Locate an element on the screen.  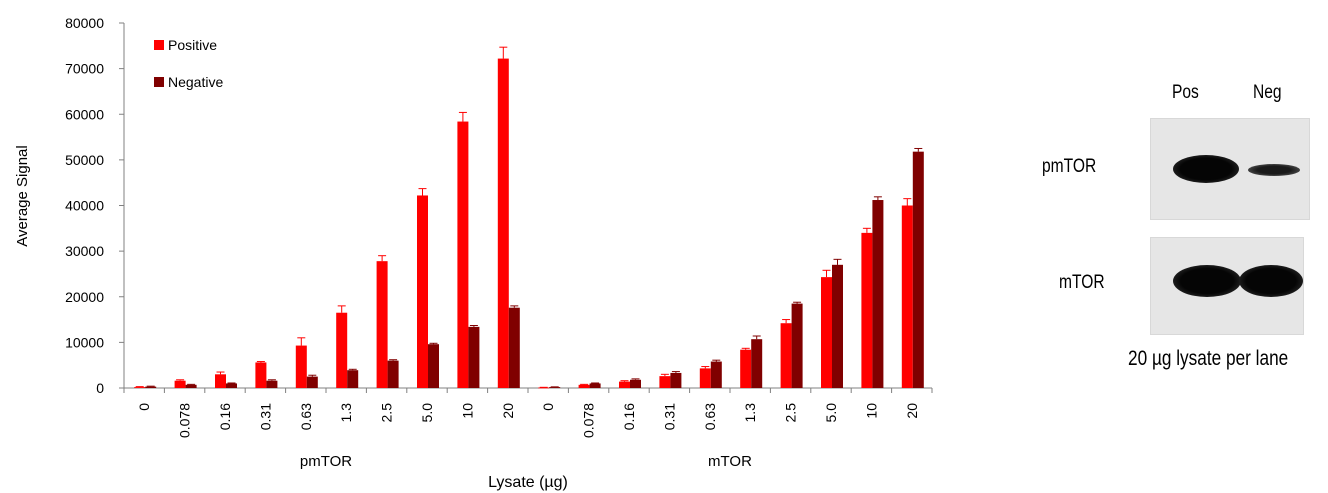
legend-swatch-positive is located at coordinates (159, 45).